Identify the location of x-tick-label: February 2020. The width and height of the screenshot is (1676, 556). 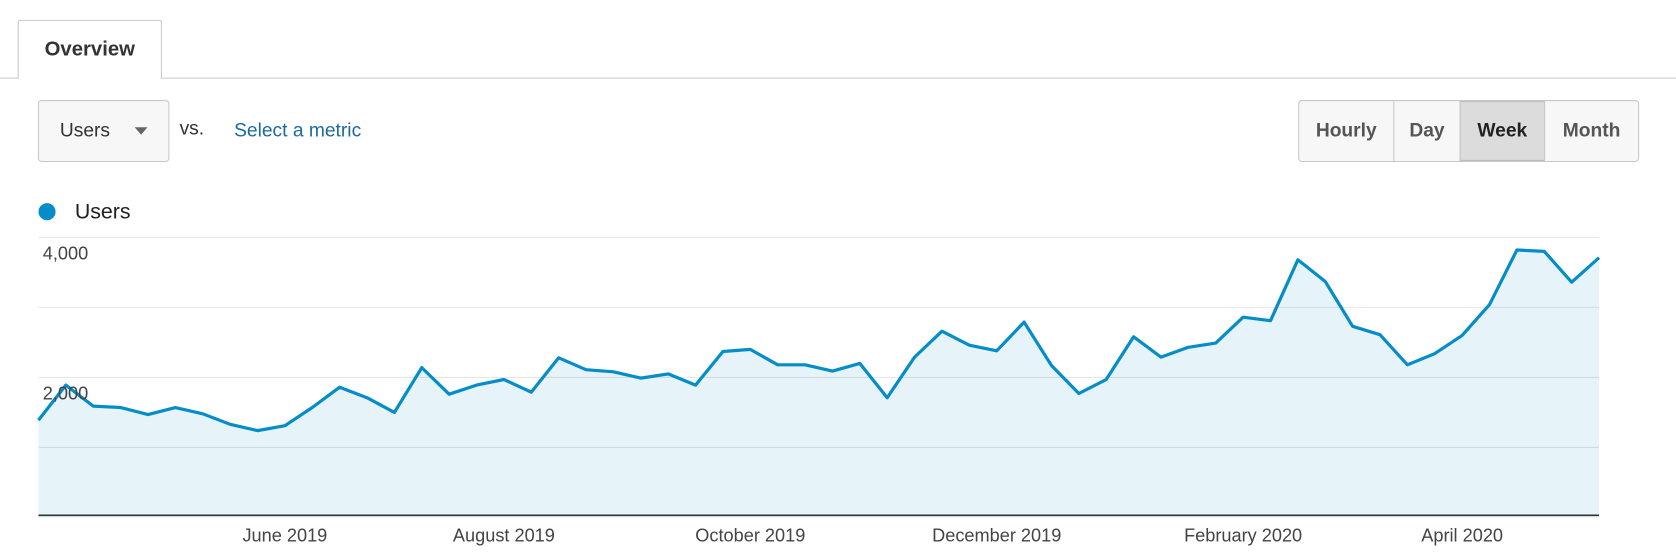
(1243, 535).